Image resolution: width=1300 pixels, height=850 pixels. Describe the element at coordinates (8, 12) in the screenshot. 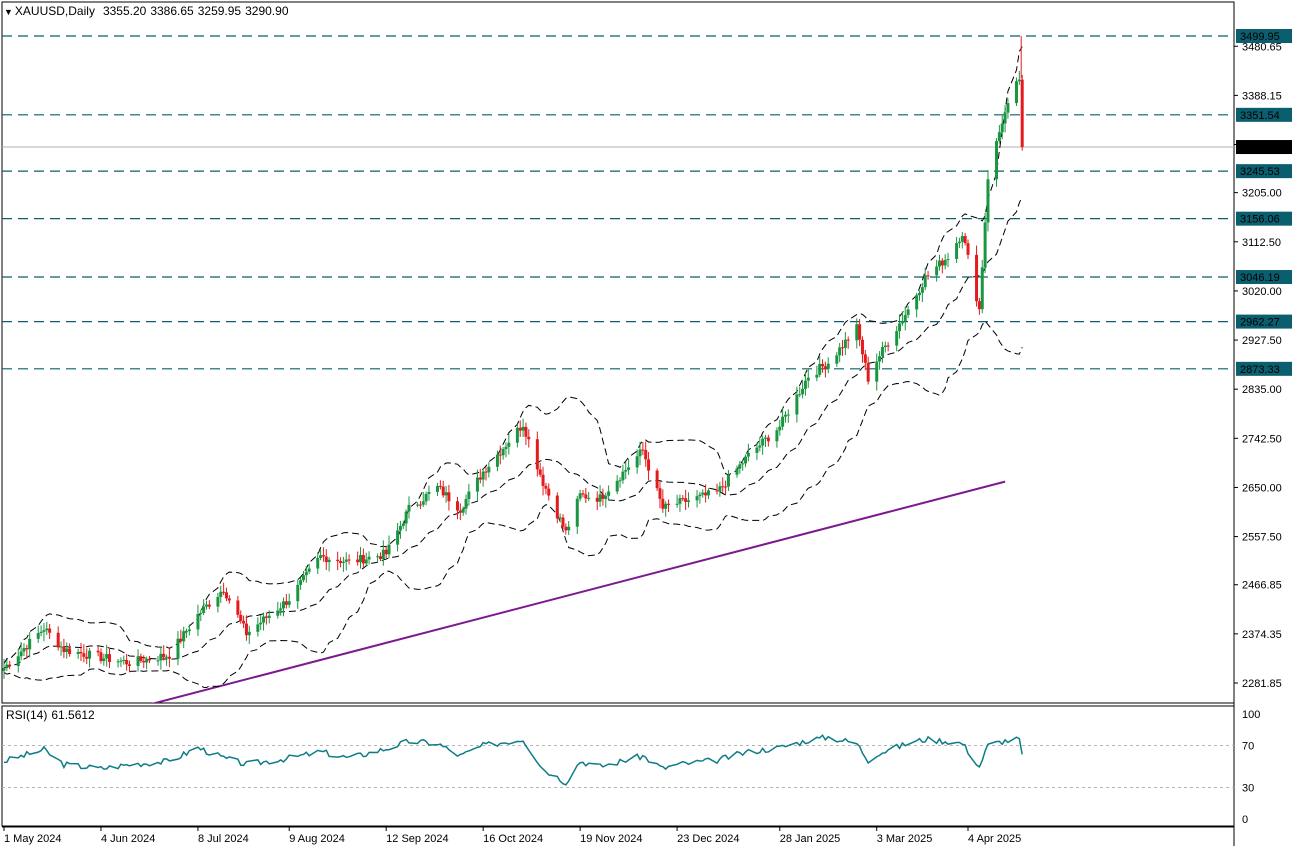

I see `dropdown-triangle-icon: ▼` at that location.